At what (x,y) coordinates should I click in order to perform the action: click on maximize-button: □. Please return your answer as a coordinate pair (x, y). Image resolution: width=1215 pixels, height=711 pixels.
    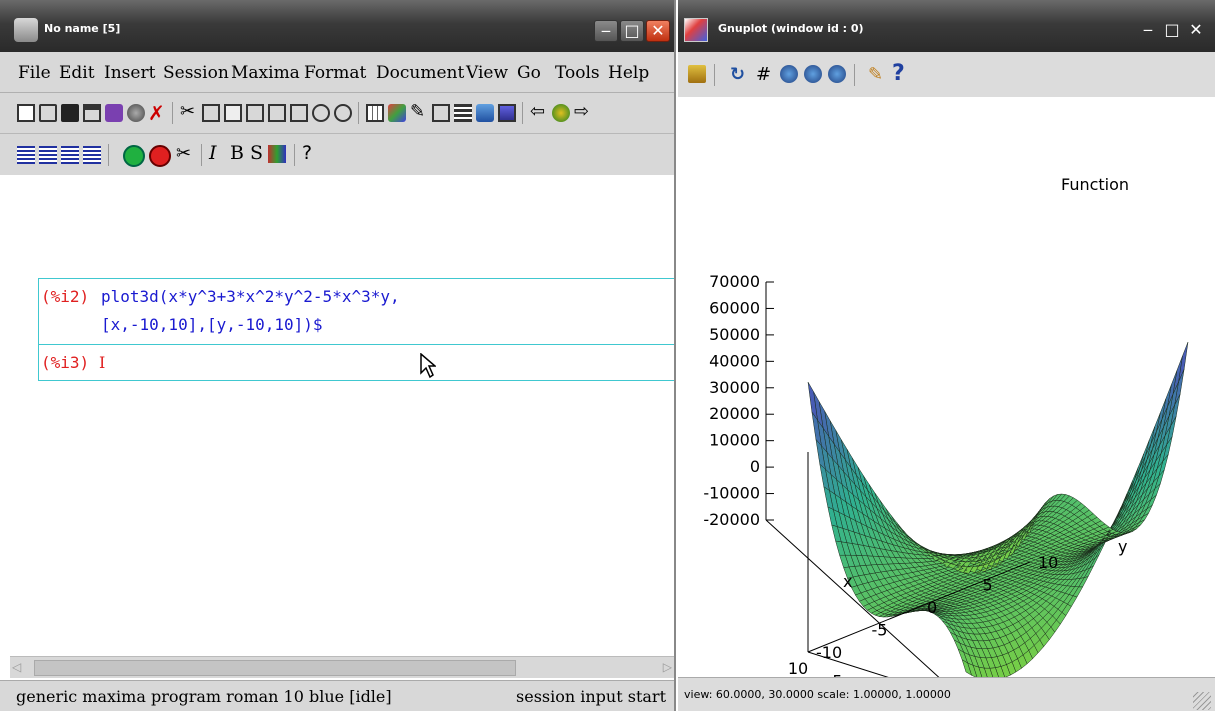
    Looking at the image, I should click on (632, 31).